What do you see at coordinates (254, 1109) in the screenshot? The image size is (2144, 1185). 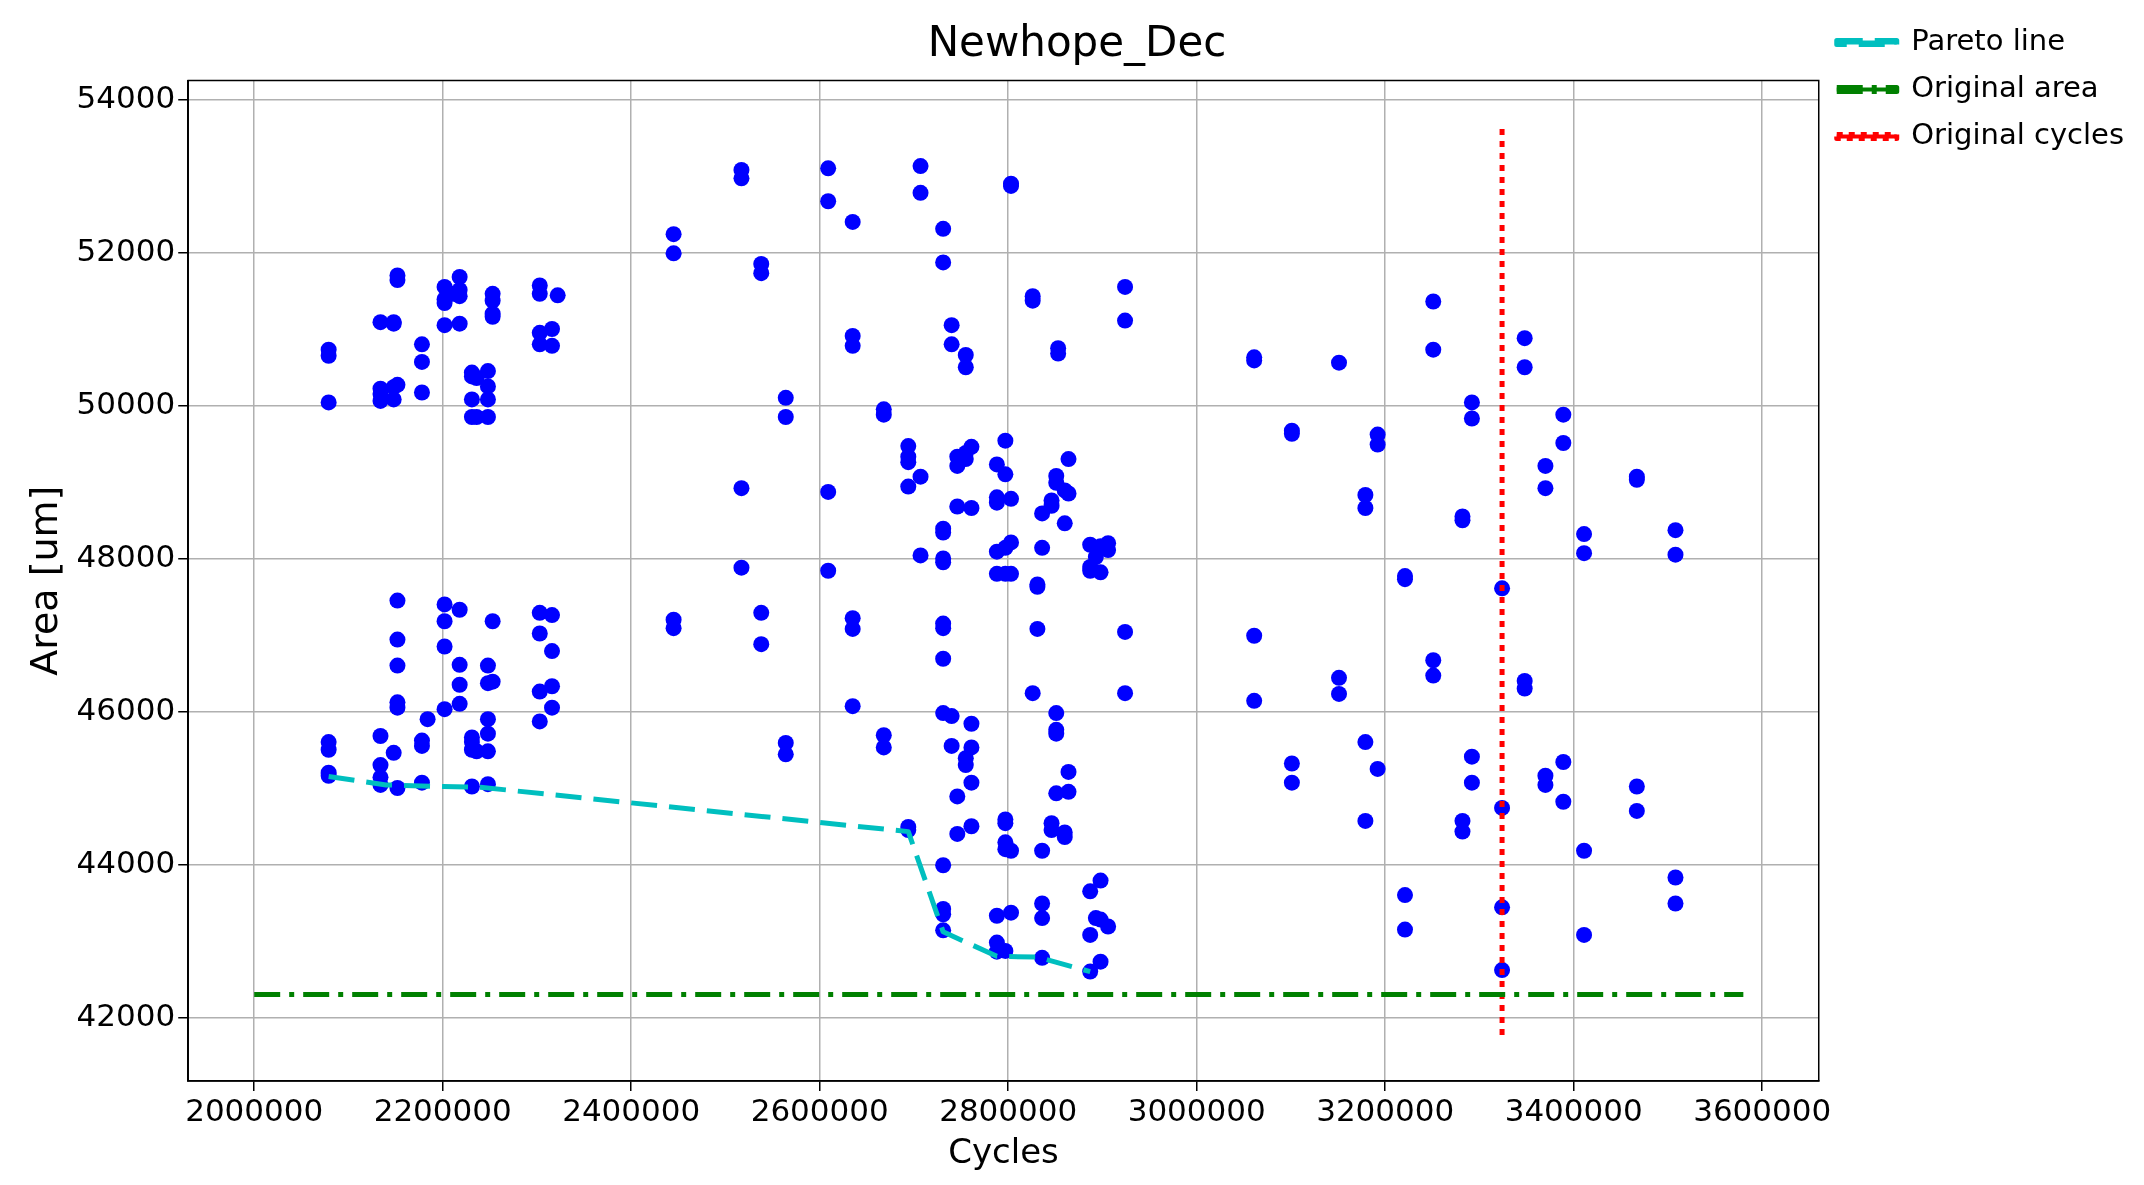 I see `x-tick-label: 2000000` at bounding box center [254, 1109].